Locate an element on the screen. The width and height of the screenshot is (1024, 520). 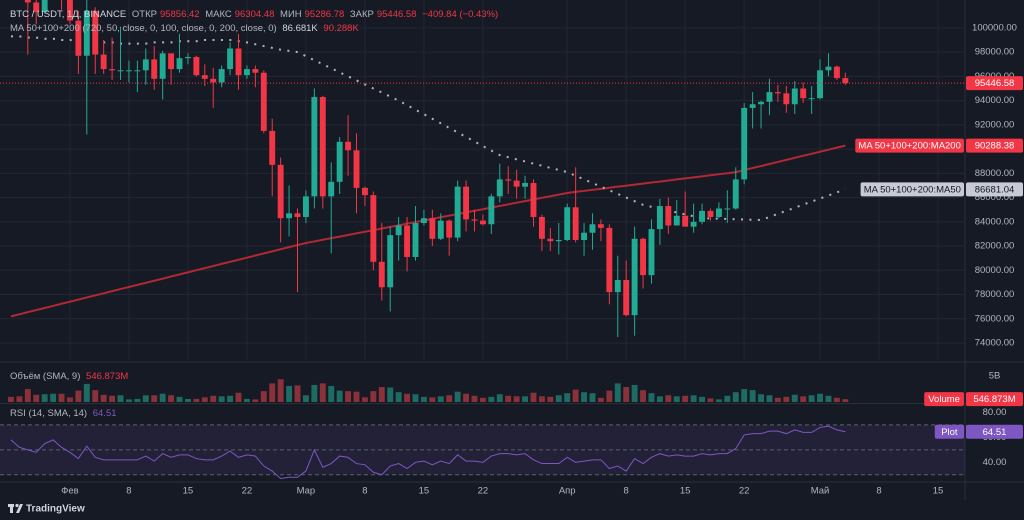
price-tag-value: 90288.38 is located at coordinates (995, 146).